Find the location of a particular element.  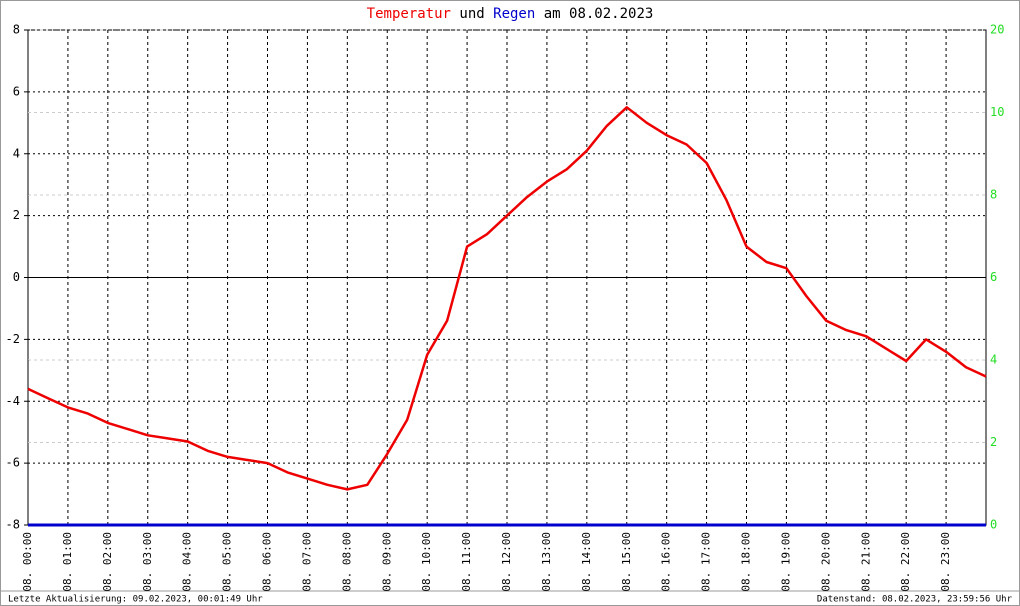

y-tick-label: -6 is located at coordinates (13, 463).